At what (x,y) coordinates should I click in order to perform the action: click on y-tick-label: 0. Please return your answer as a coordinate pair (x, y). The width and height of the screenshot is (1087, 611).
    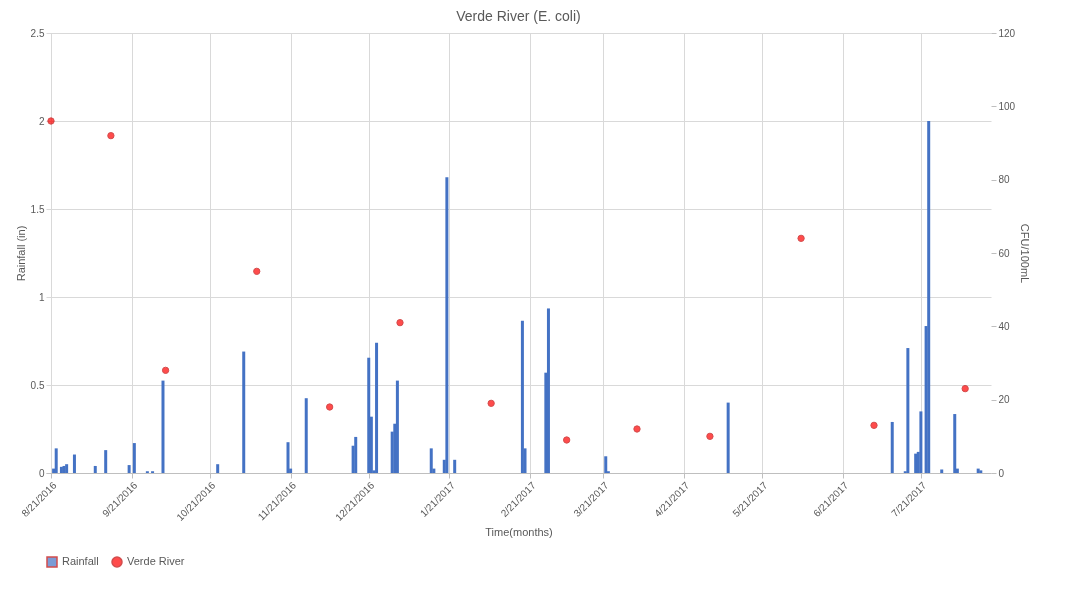
    Looking at the image, I should click on (41, 473).